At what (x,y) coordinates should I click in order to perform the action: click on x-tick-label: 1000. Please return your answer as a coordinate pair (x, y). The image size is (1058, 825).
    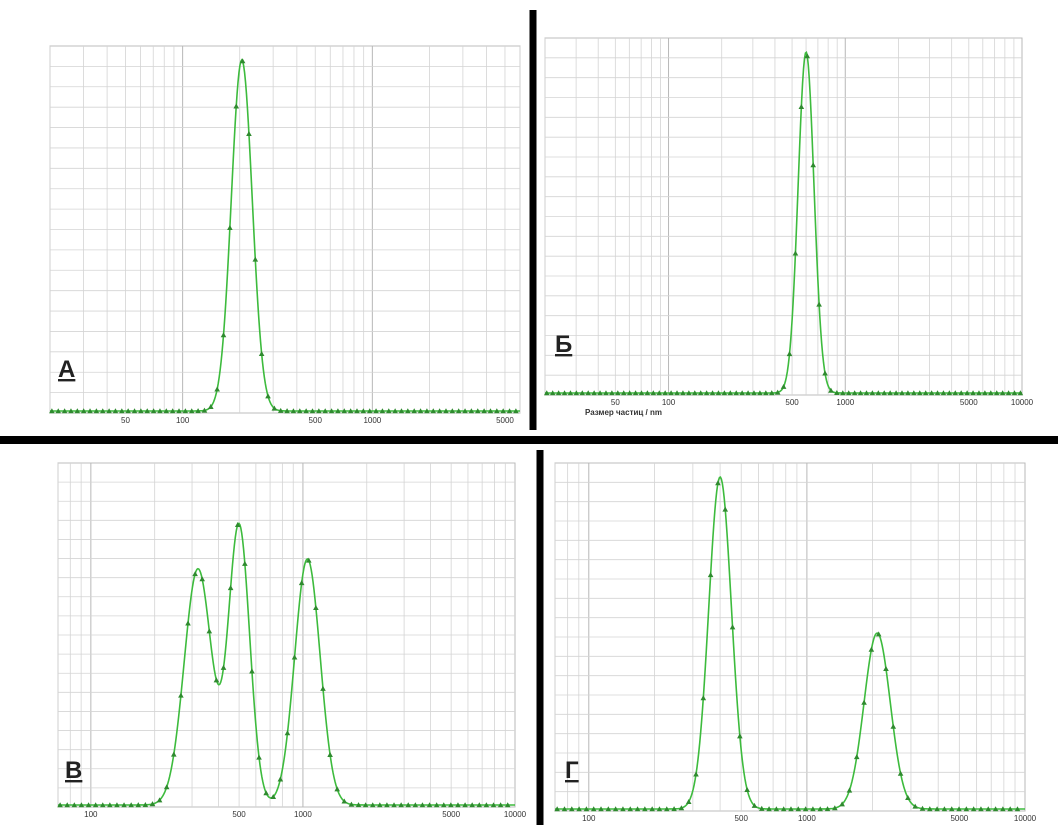
    Looking at the image, I should click on (303, 814).